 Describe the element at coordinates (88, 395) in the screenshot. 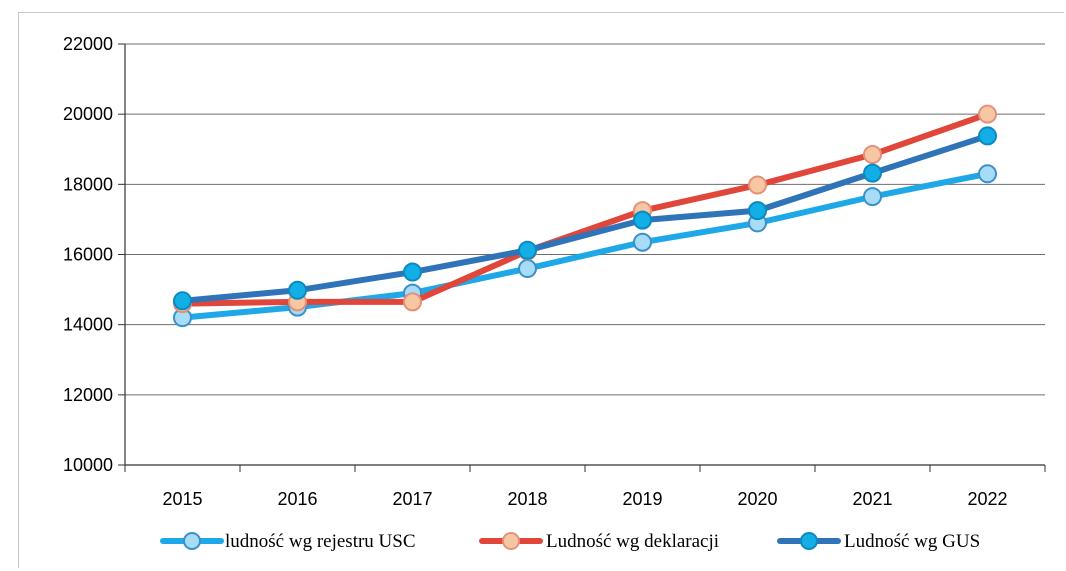

I see `y-tick-label: 12000` at that location.